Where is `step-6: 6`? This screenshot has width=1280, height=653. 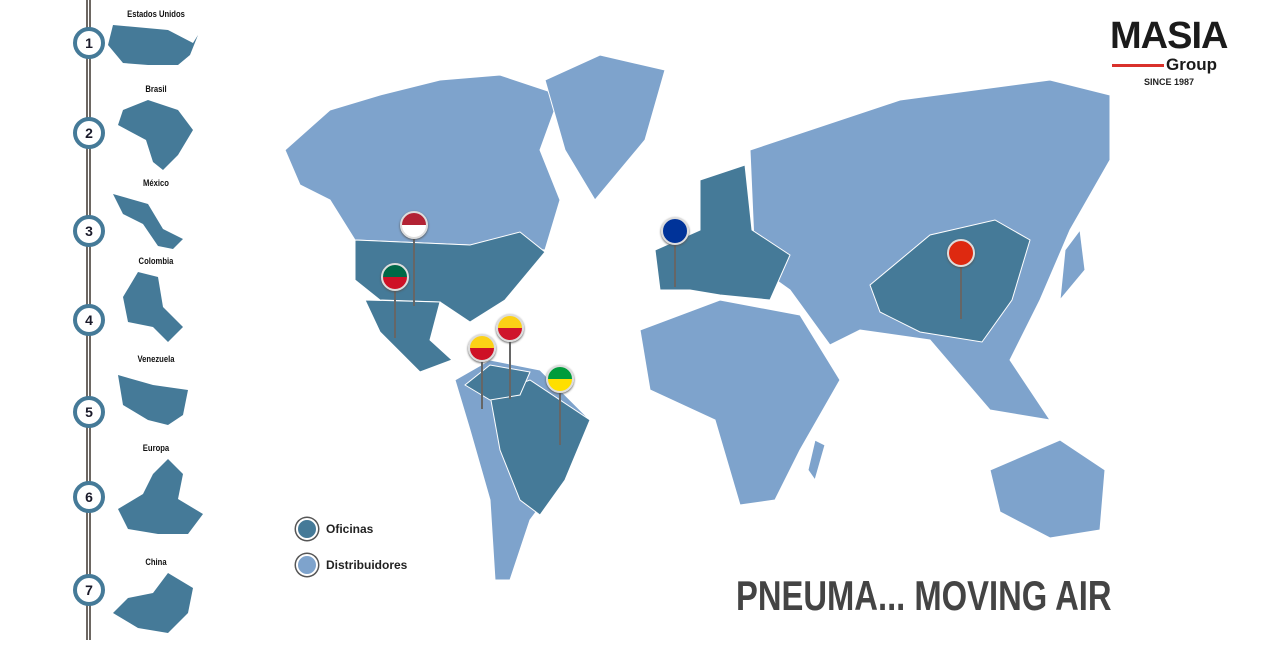
step-6: 6 is located at coordinates (89, 497).